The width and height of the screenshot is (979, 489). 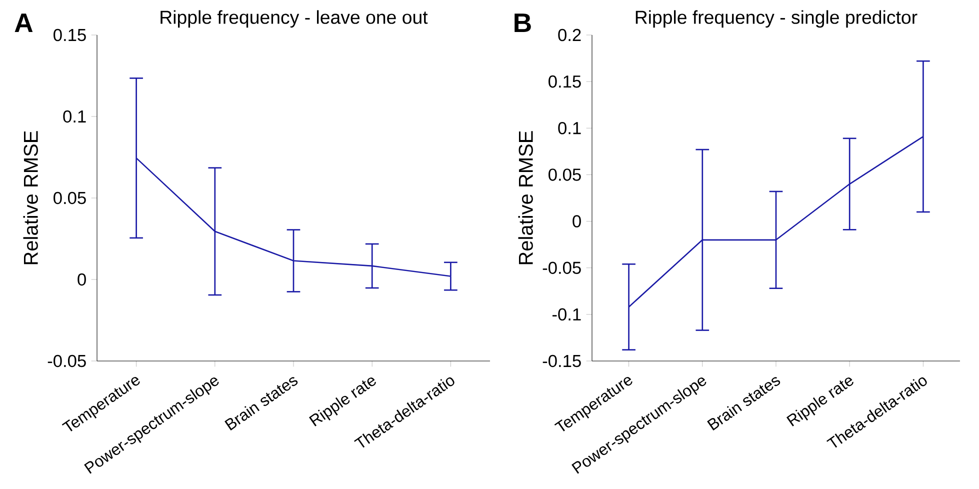 I want to click on text: B, so click(x=522, y=23).